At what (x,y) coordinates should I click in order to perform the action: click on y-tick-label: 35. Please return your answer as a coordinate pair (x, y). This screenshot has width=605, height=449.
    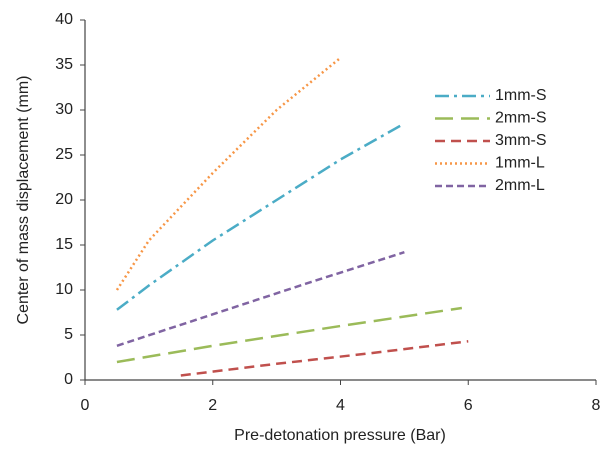
    Looking at the image, I should click on (64, 64).